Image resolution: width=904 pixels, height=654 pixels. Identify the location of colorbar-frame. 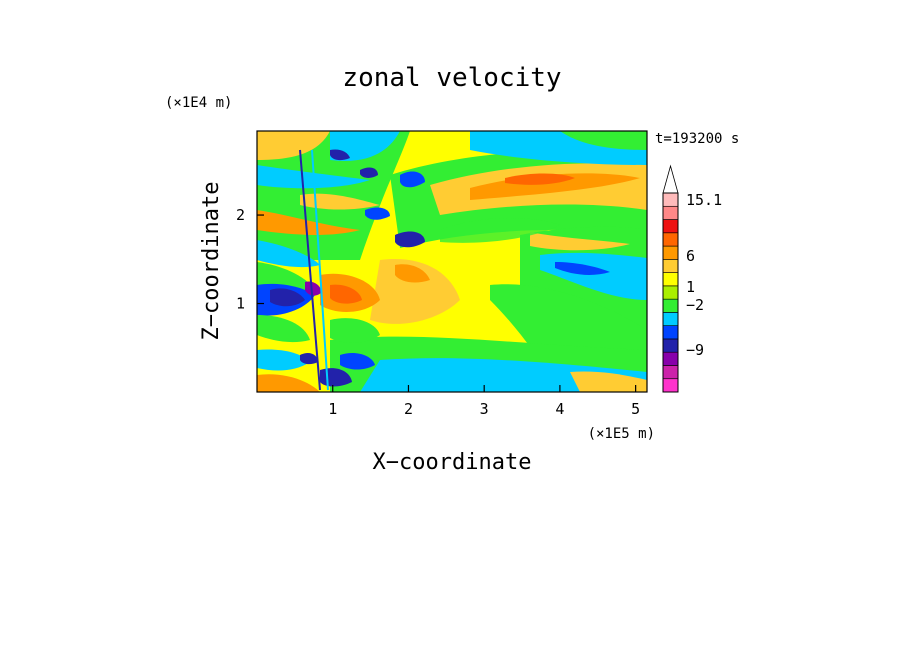
(670, 292).